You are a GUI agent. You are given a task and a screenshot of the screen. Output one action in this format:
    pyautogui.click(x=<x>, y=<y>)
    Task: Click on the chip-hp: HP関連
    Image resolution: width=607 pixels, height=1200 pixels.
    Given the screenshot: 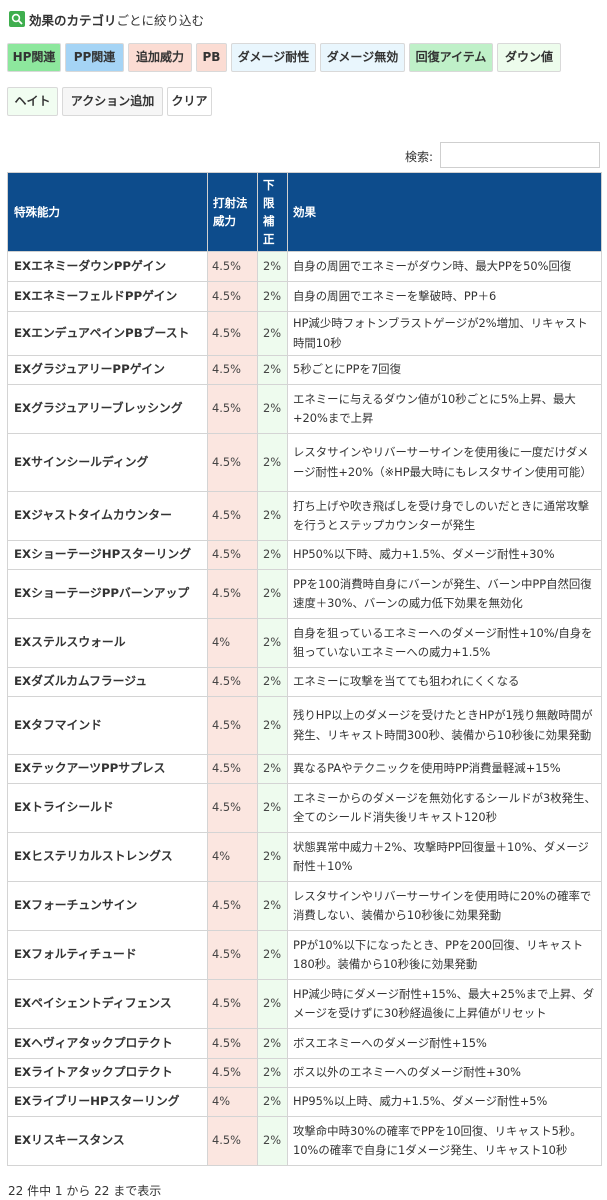 What is the action you would take?
    pyautogui.click(x=34, y=57)
    